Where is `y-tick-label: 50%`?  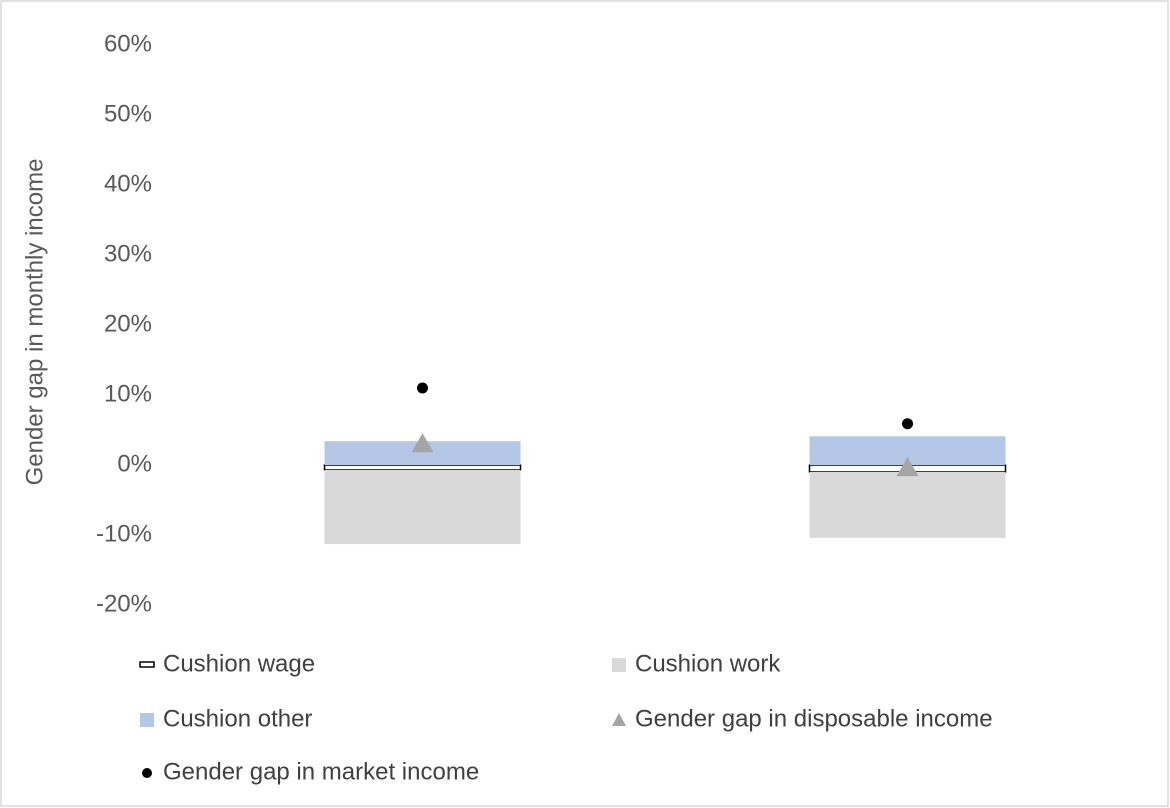 y-tick-label: 50% is located at coordinates (128, 113).